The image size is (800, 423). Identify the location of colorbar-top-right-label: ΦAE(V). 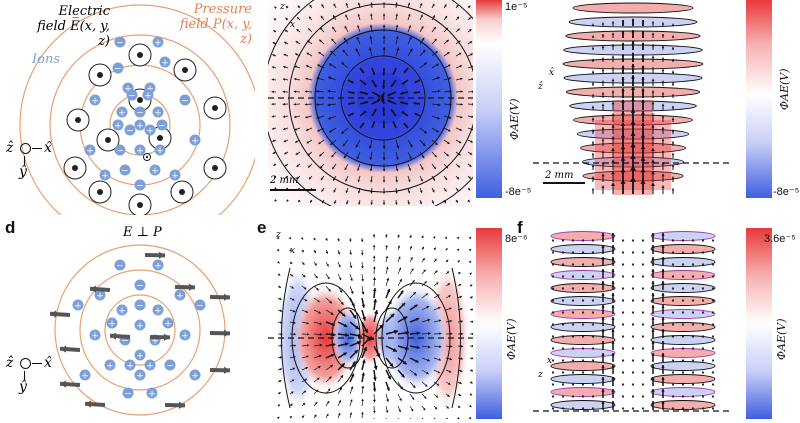
(784, 89).